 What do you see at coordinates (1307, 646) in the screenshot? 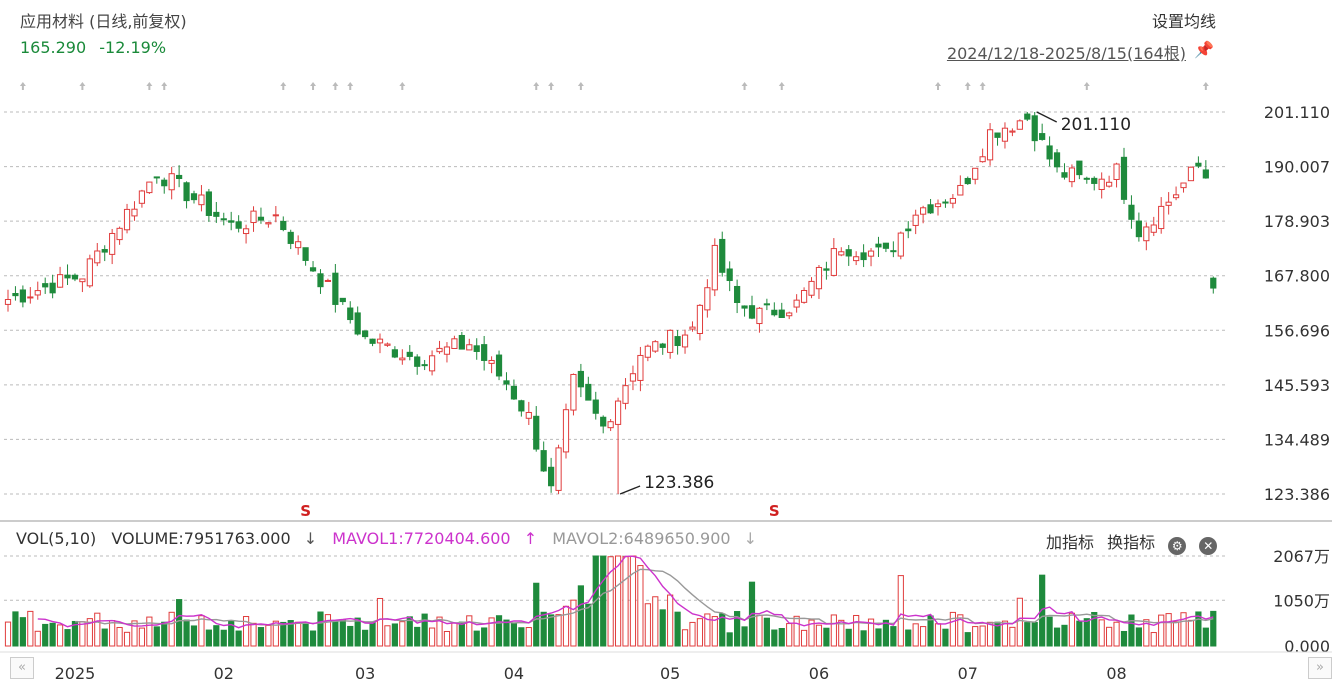
I see `volume-tick-label: 0.000` at bounding box center [1307, 646].